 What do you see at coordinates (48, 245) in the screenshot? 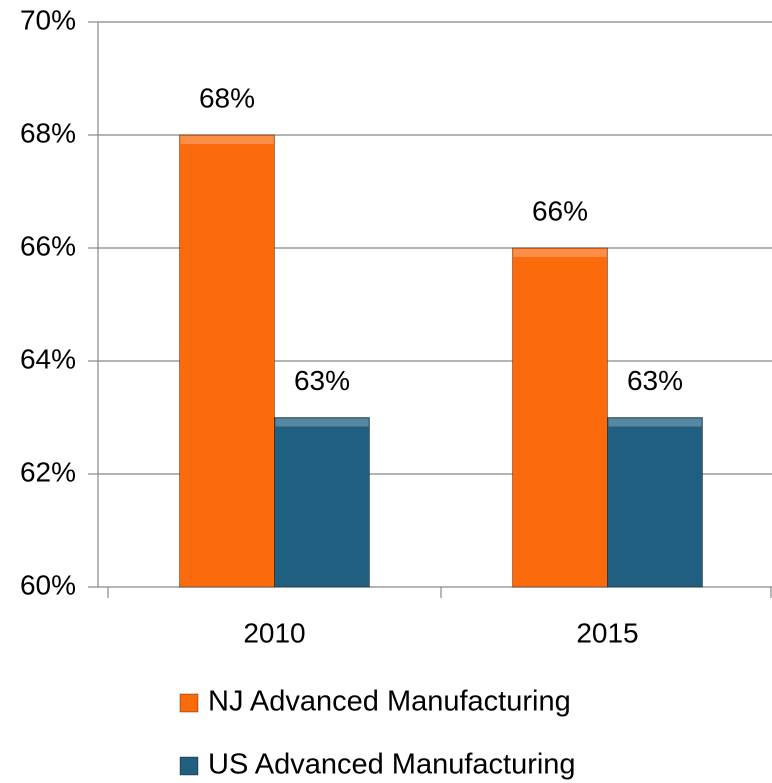
I see `y-tick-label: 66%` at bounding box center [48, 245].